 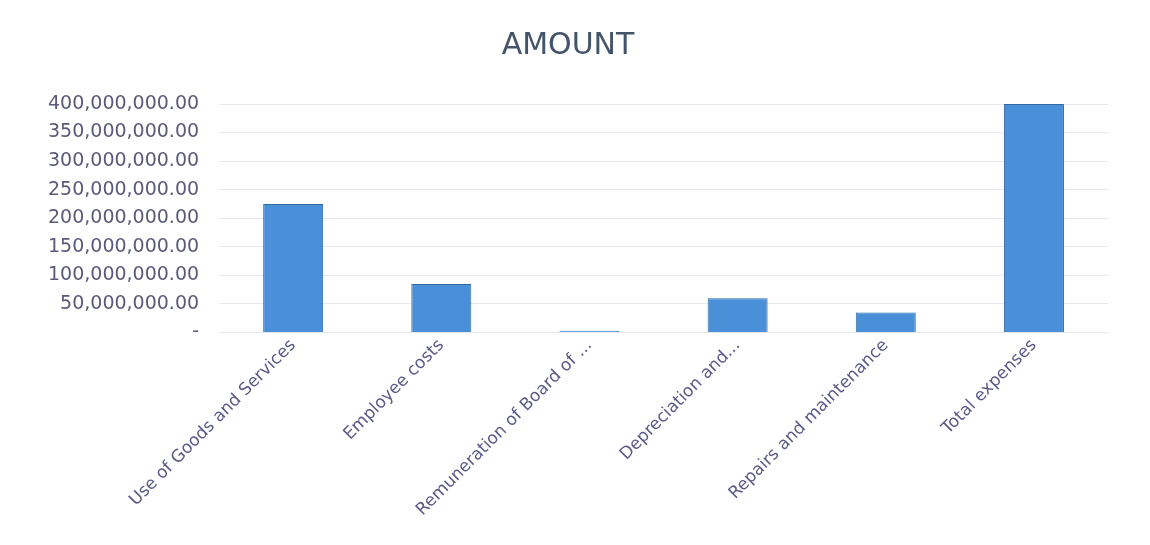 I want to click on y-tick-label: 250,000,000.00, so click(x=124, y=187).